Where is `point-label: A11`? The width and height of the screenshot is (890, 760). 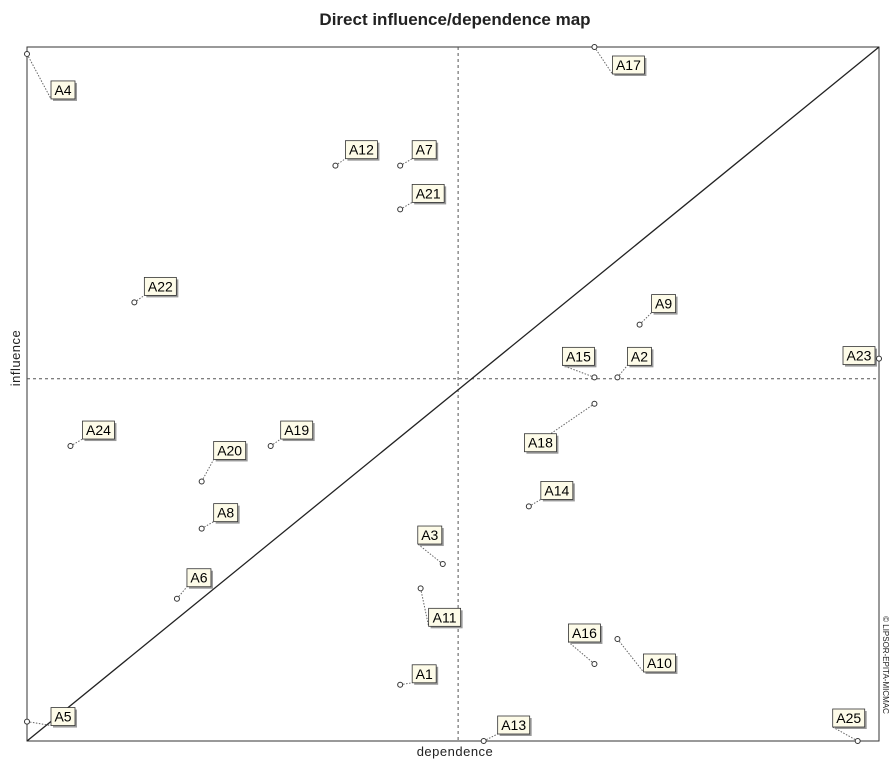 point-label: A11 is located at coordinates (445, 617).